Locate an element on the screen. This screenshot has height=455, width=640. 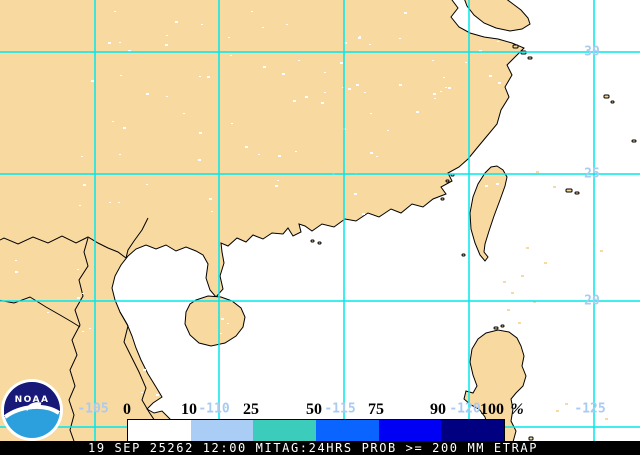
colorbar is located at coordinates (316, 430).